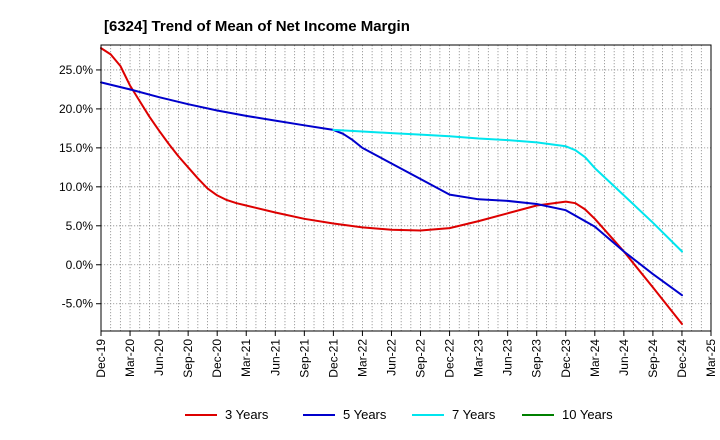  I want to click on x-tick-label: Dec-24, so click(682, 358).